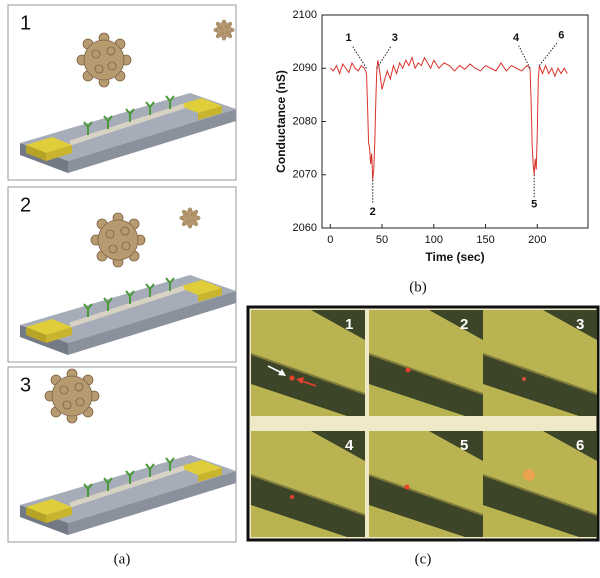 This screenshot has height=578, width=600. I want to click on step-label: 1, so click(25, 23).